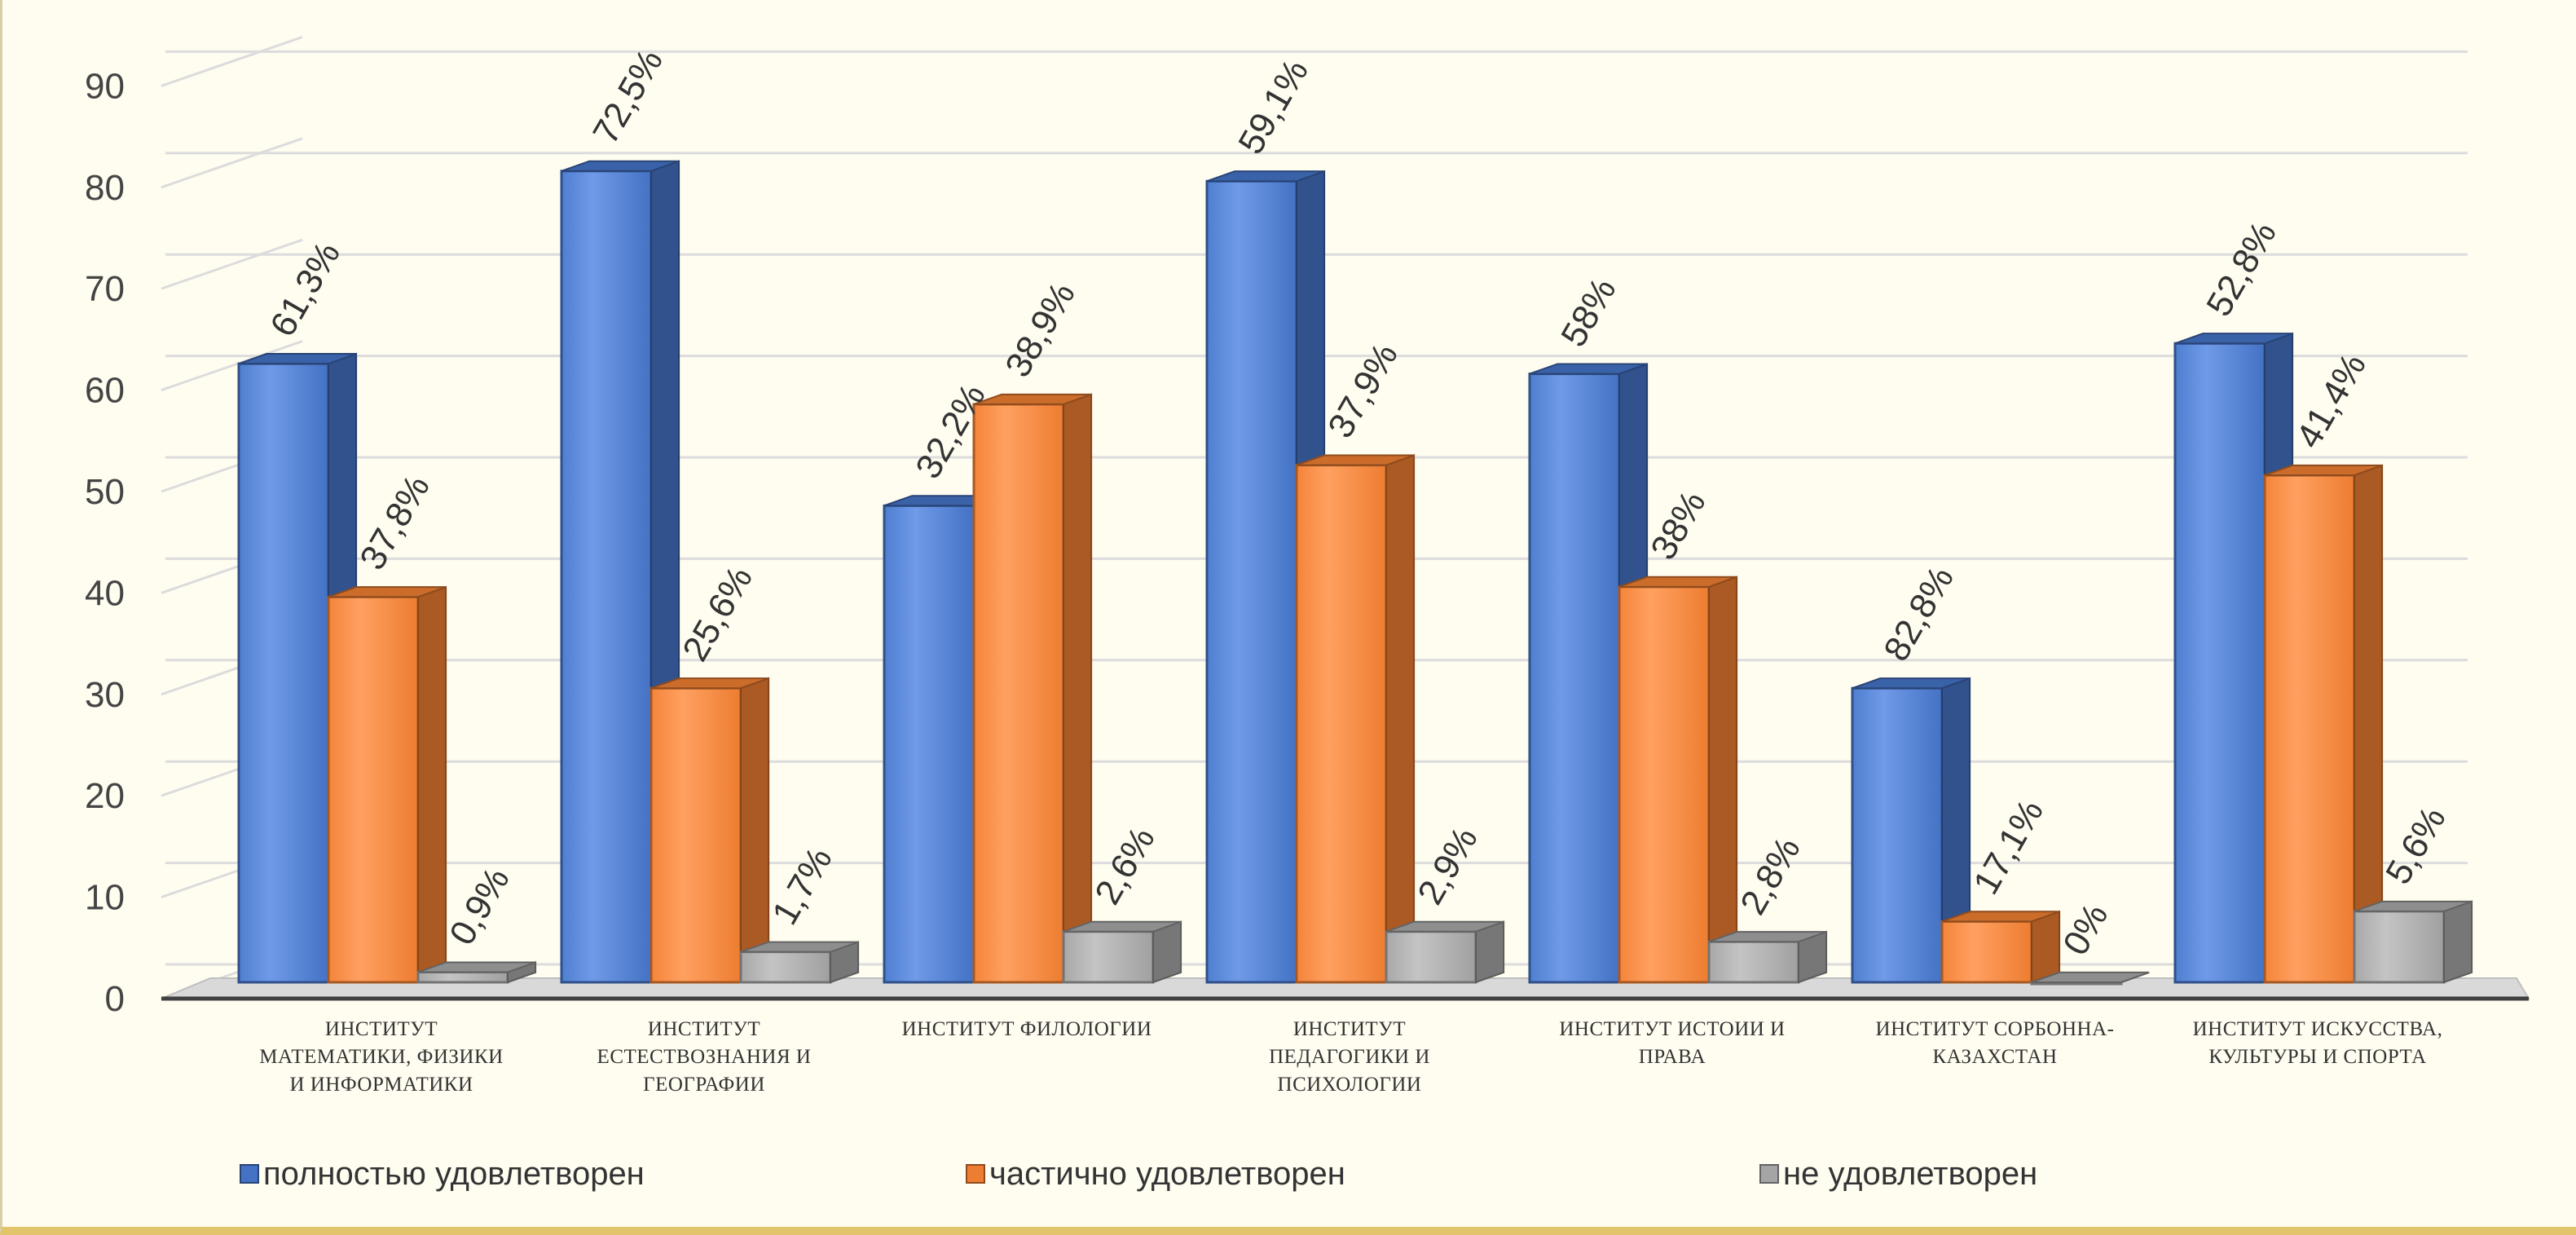 This screenshot has width=2576, height=1235. Describe the element at coordinates (1363, 391) in the screenshot. I see `data-label: 37,9%` at that location.